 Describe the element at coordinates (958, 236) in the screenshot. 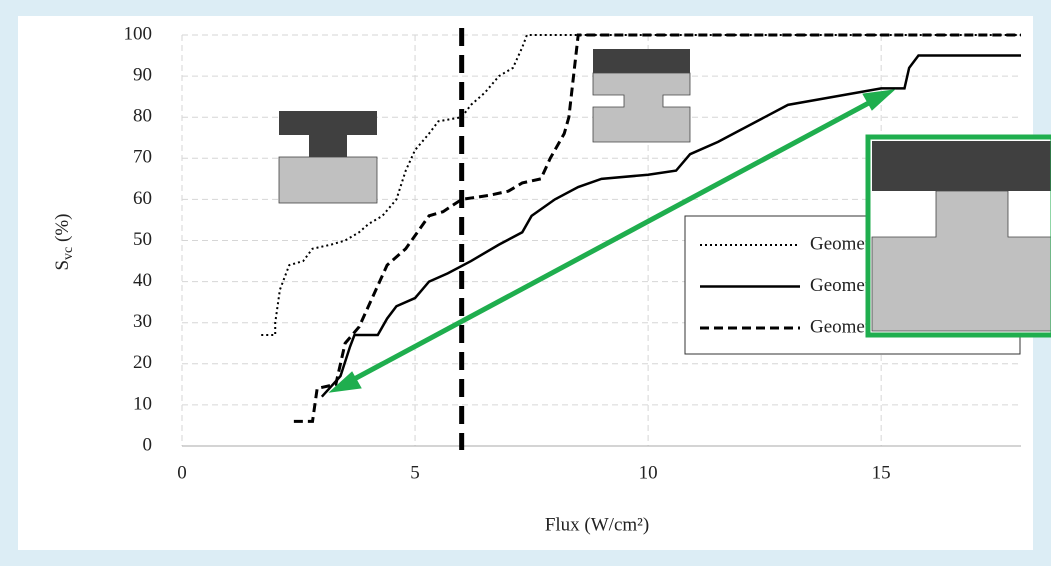

I see `zoom-box` at that location.